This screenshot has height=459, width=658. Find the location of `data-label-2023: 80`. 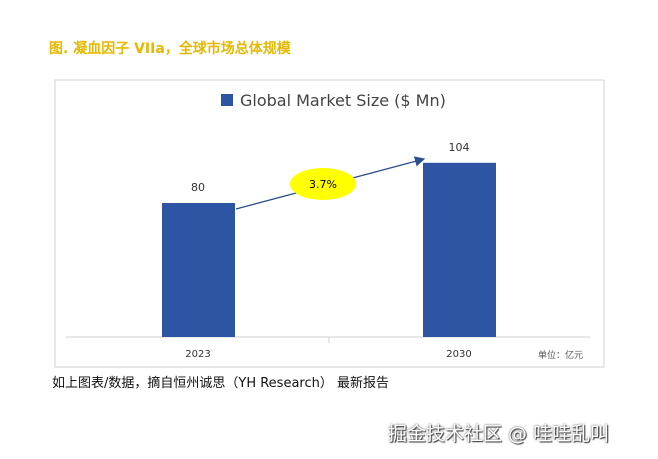

data-label-2023: 80 is located at coordinates (198, 187).